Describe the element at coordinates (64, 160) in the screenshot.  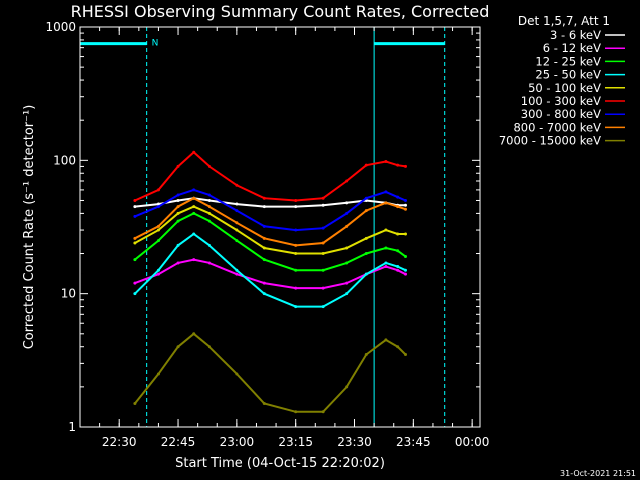
I see `y-tick-label: 100` at that location.